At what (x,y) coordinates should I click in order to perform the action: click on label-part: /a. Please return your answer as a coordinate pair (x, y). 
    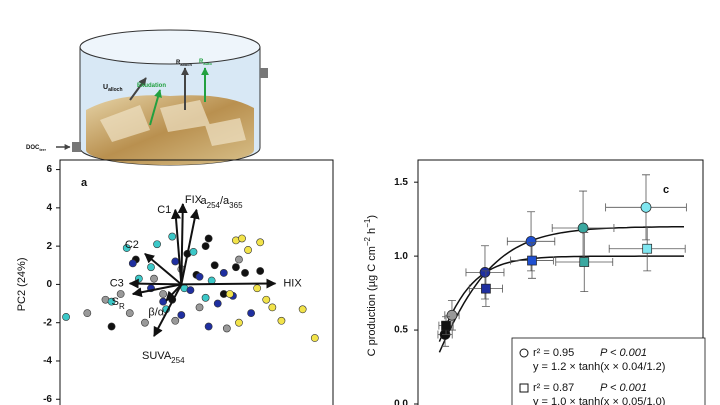
    Looking at the image, I should click on (225, 201).